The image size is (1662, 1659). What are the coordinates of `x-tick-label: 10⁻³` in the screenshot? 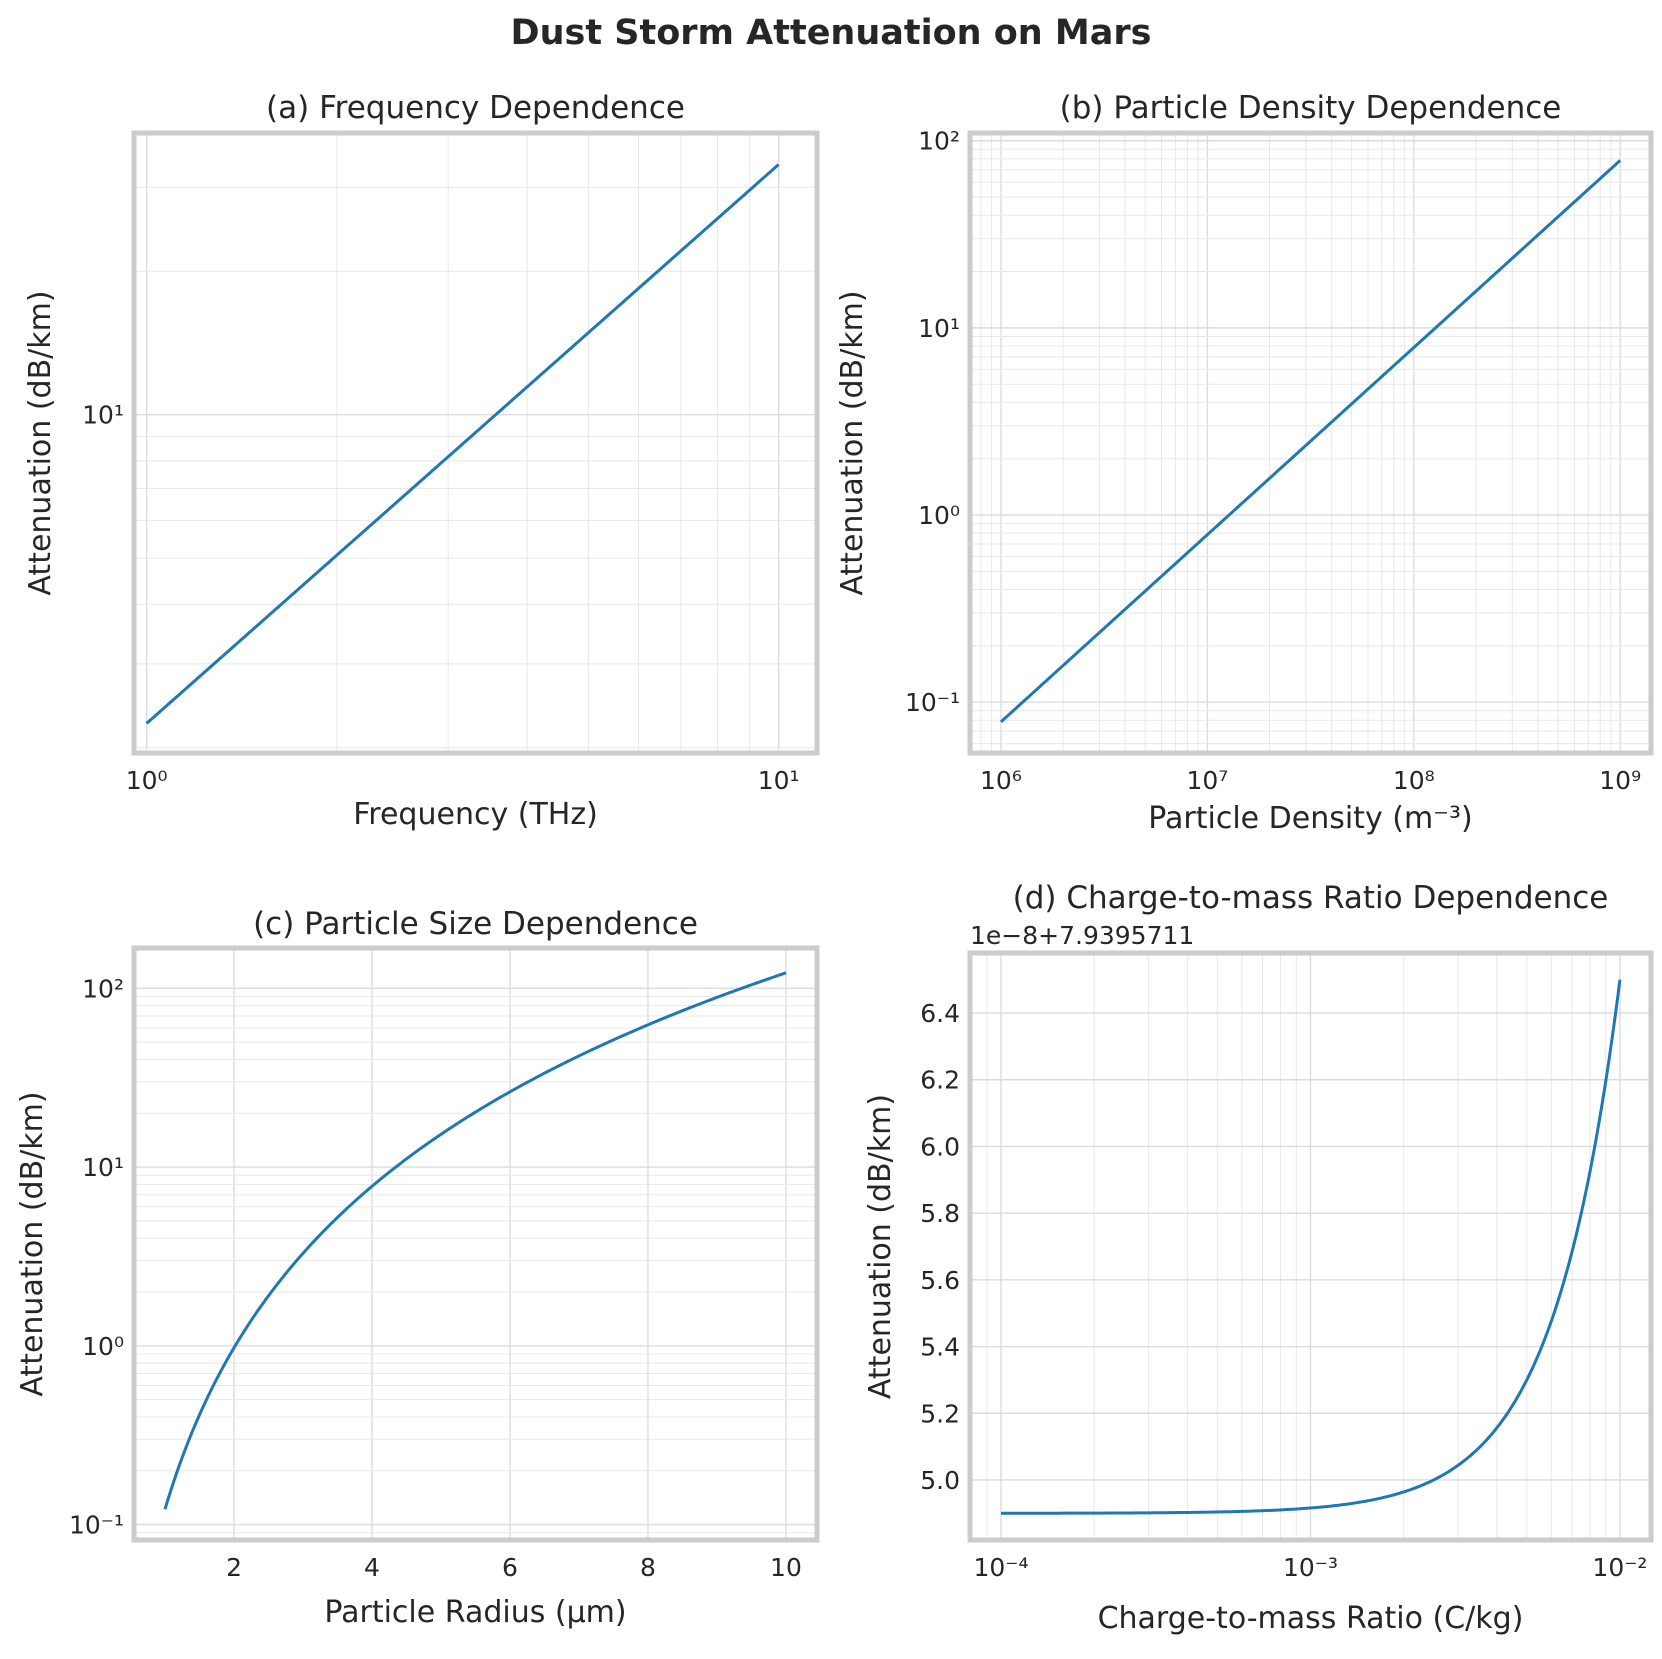 It's located at (1310, 1567).